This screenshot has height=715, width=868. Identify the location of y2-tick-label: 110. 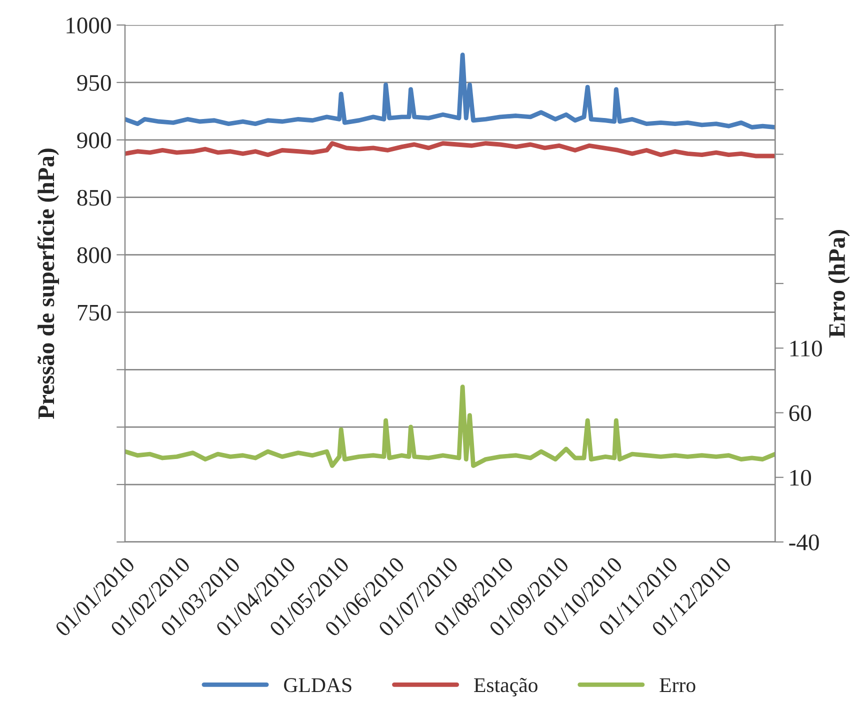
(806, 348).